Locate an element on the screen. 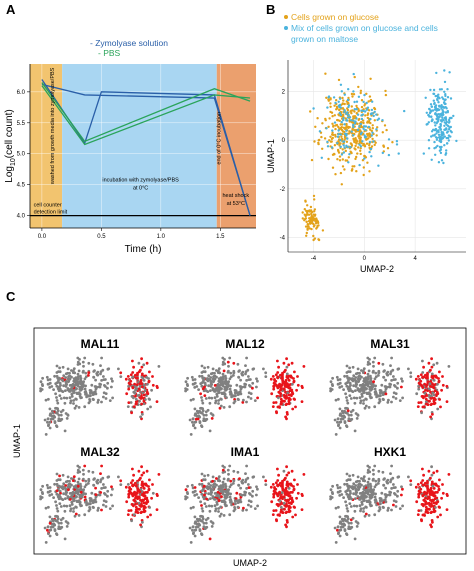 This screenshot has width=474, height=571. x-axis-label-c: UMAP-2 is located at coordinates (250, 563).